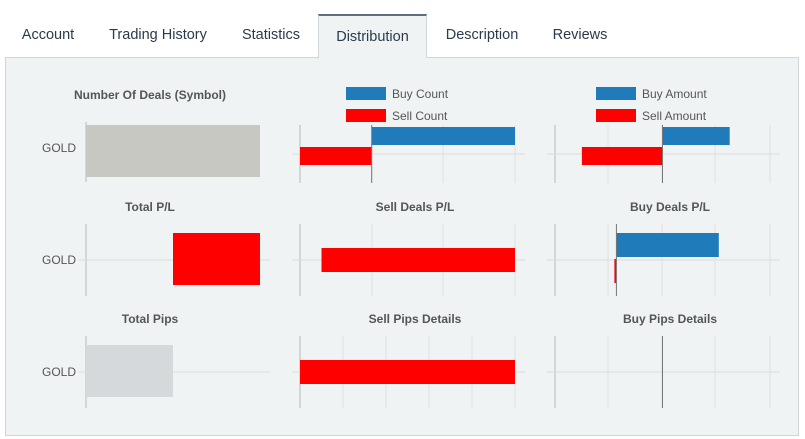 The width and height of the screenshot is (805, 439). I want to click on total-pl-chart: Total P/L GOLD, so click(150, 252).